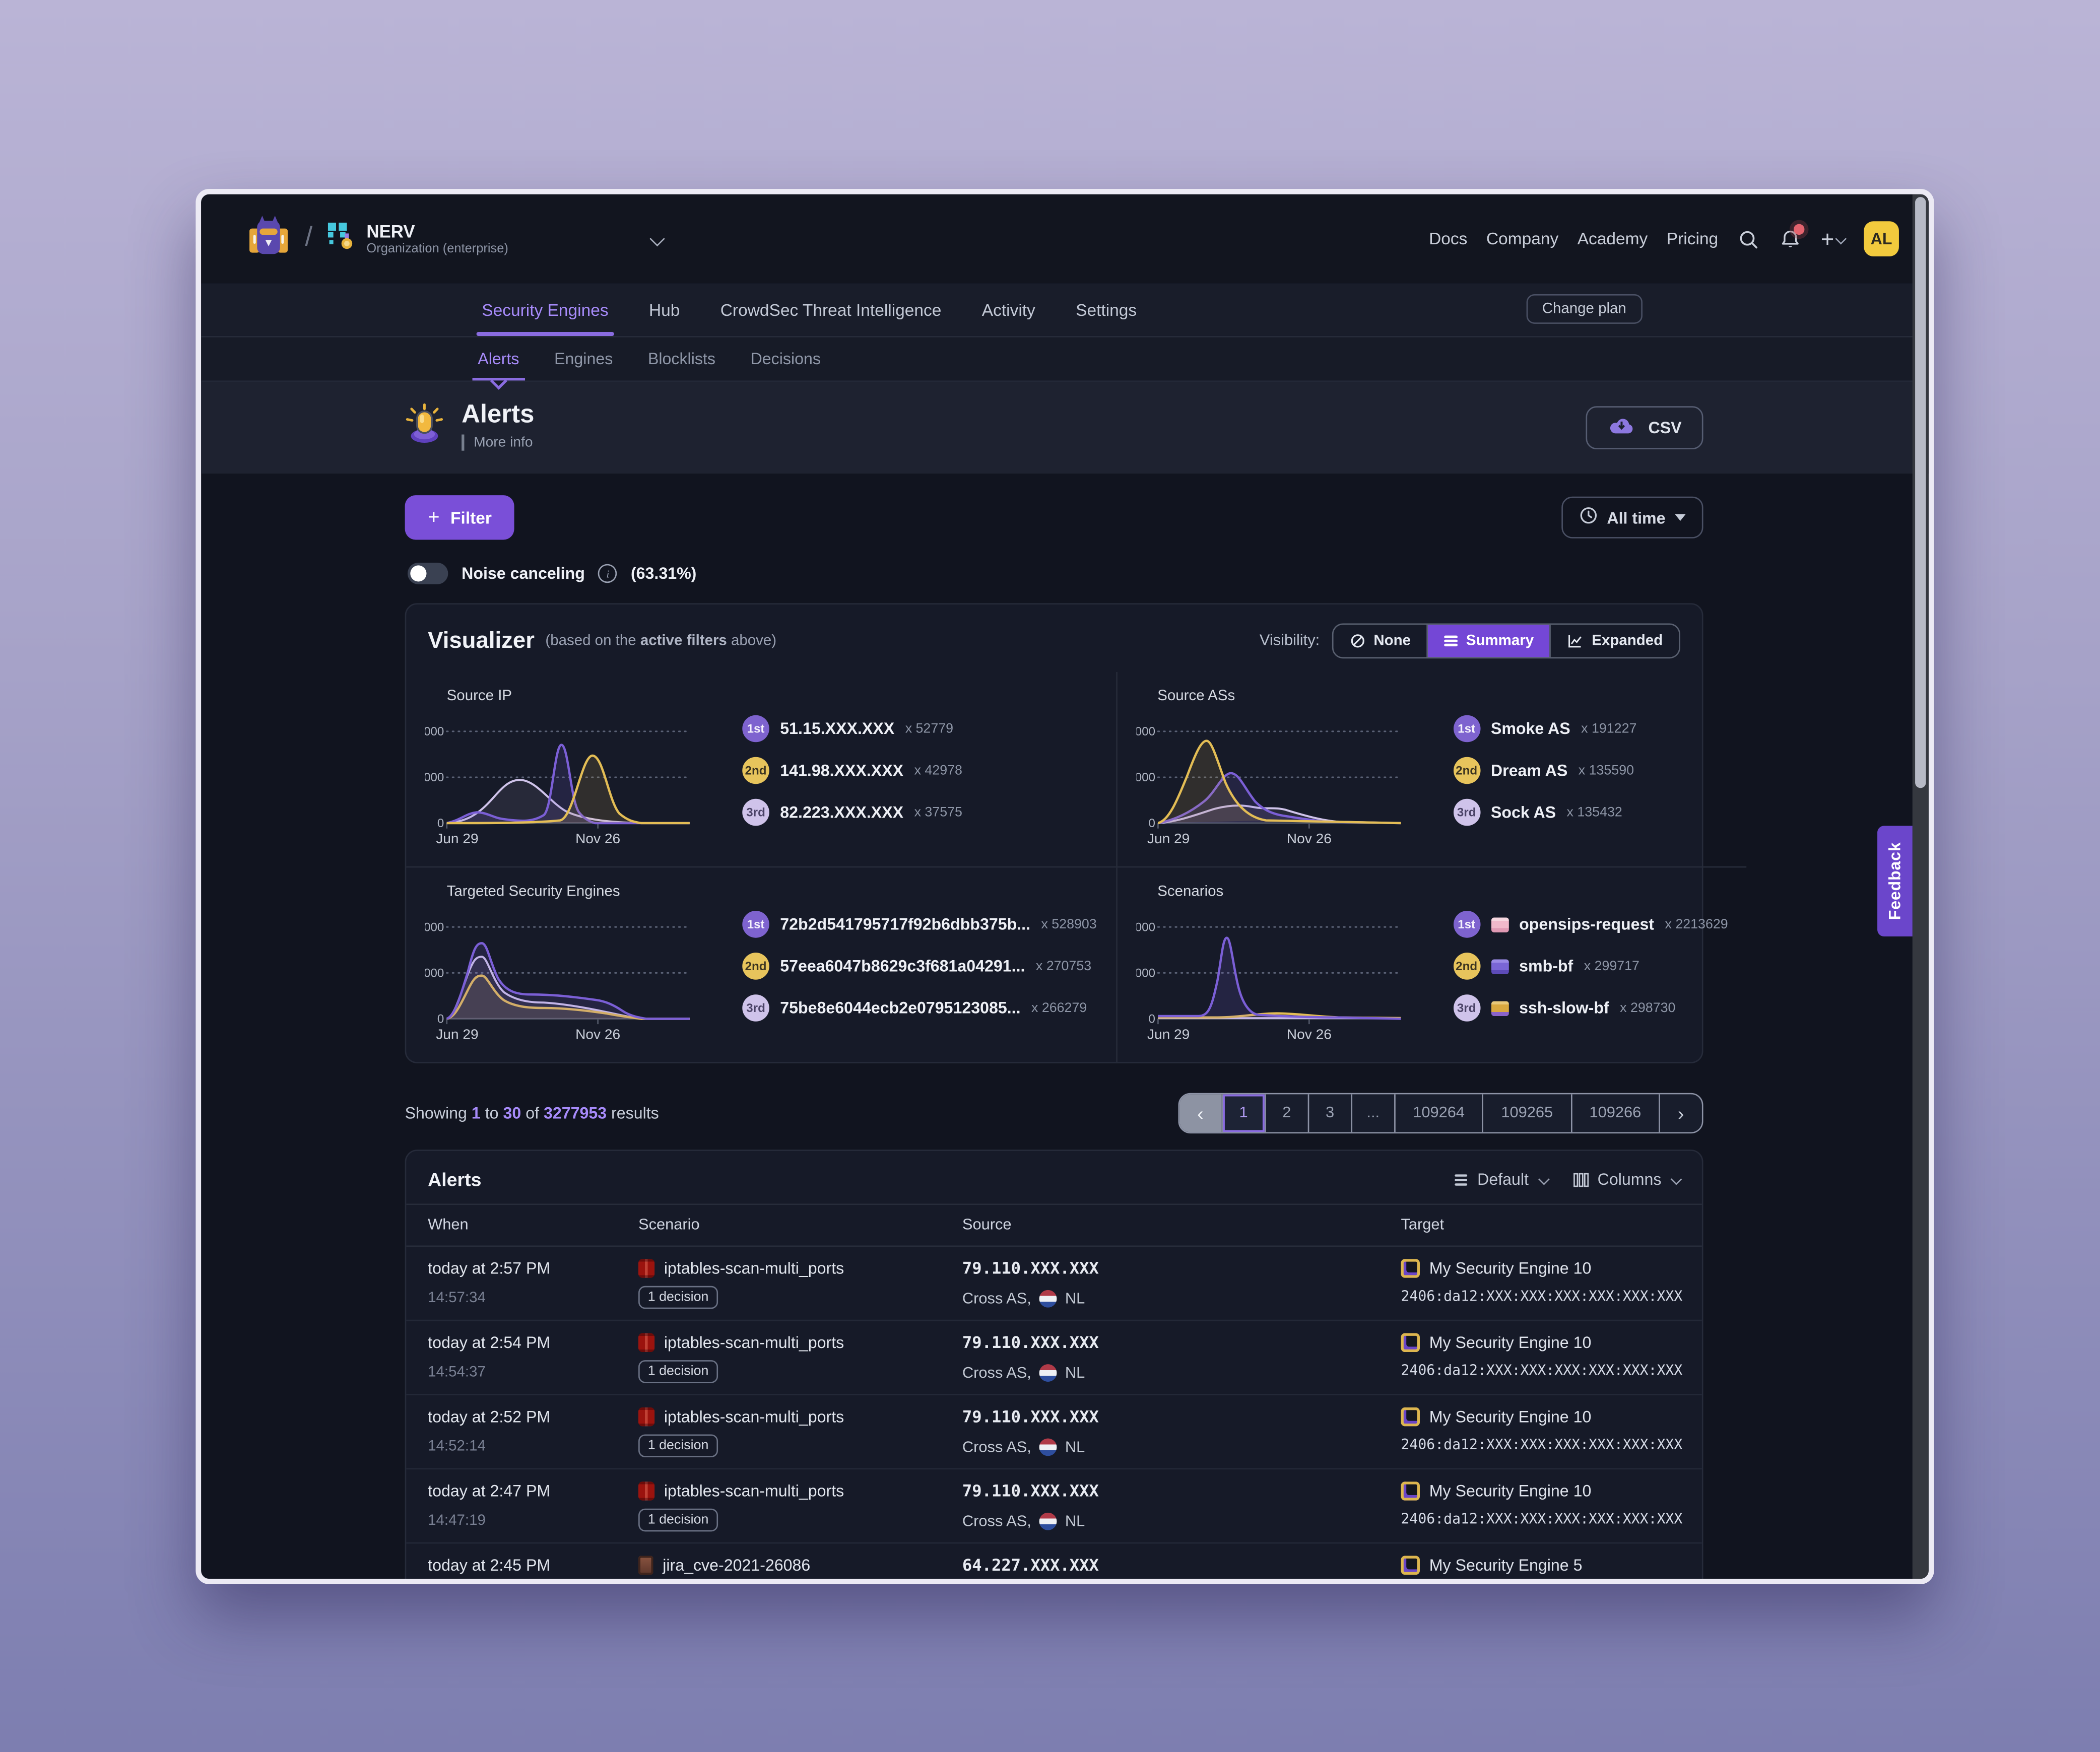 The image size is (2100, 1752). What do you see at coordinates (919, 1008) in the screenshot?
I see `legend-entry: 3rd 75be8e6044ecb2e0795123085... x 266279` at bounding box center [919, 1008].